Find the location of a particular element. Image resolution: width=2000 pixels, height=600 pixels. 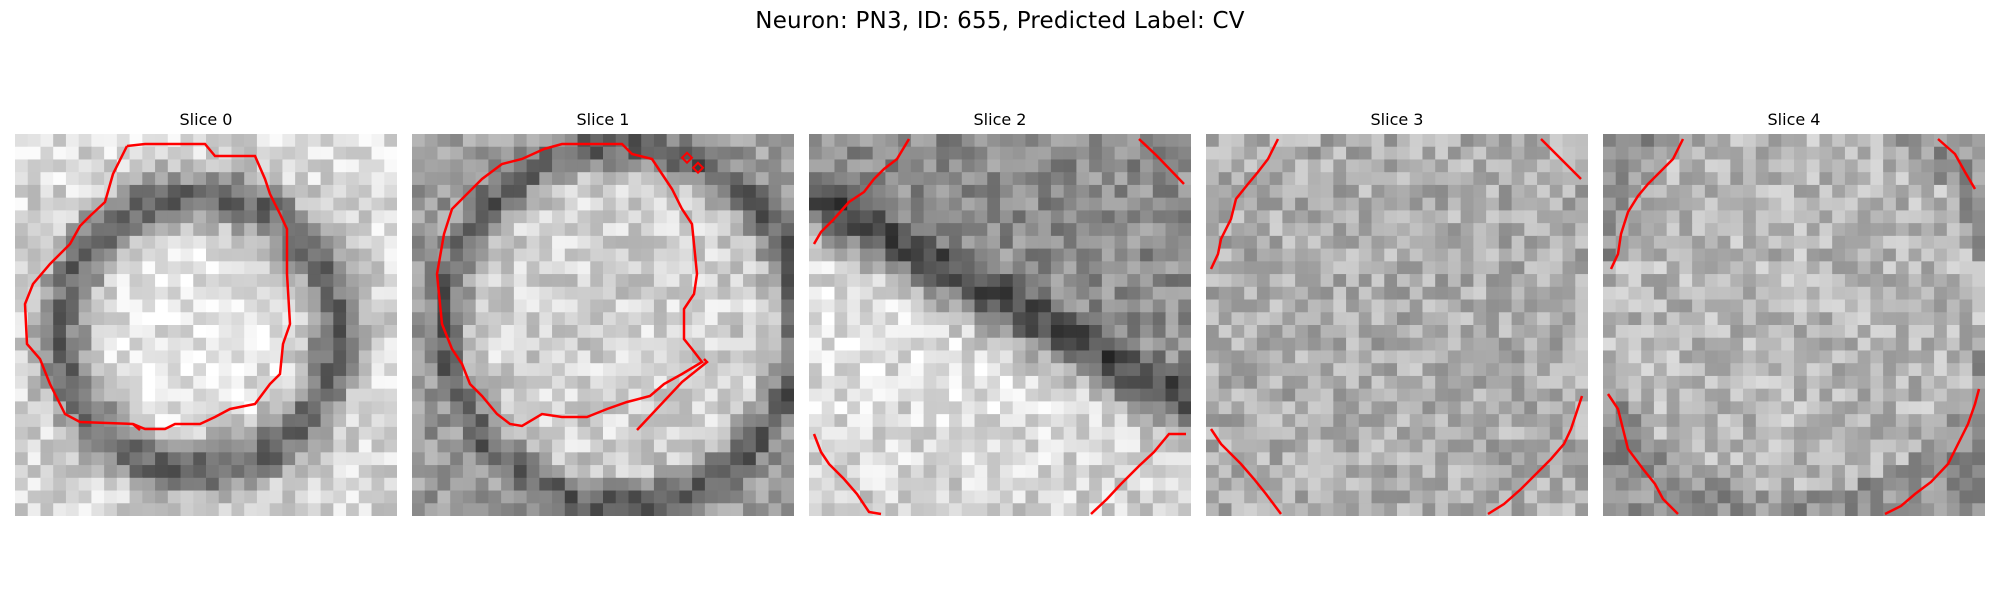

slice-1-image is located at coordinates (603, 325).